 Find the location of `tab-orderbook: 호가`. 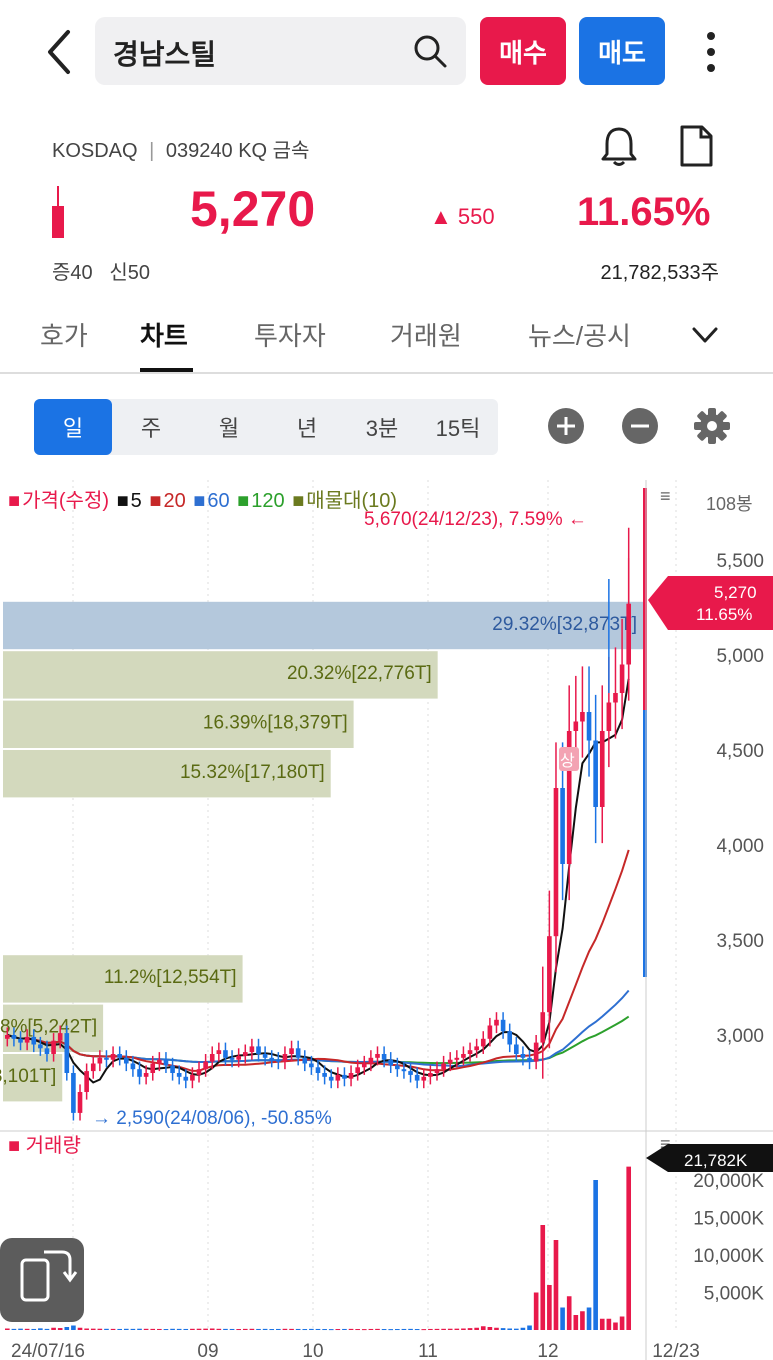

tab-orderbook: 호가 is located at coordinates (64, 336).